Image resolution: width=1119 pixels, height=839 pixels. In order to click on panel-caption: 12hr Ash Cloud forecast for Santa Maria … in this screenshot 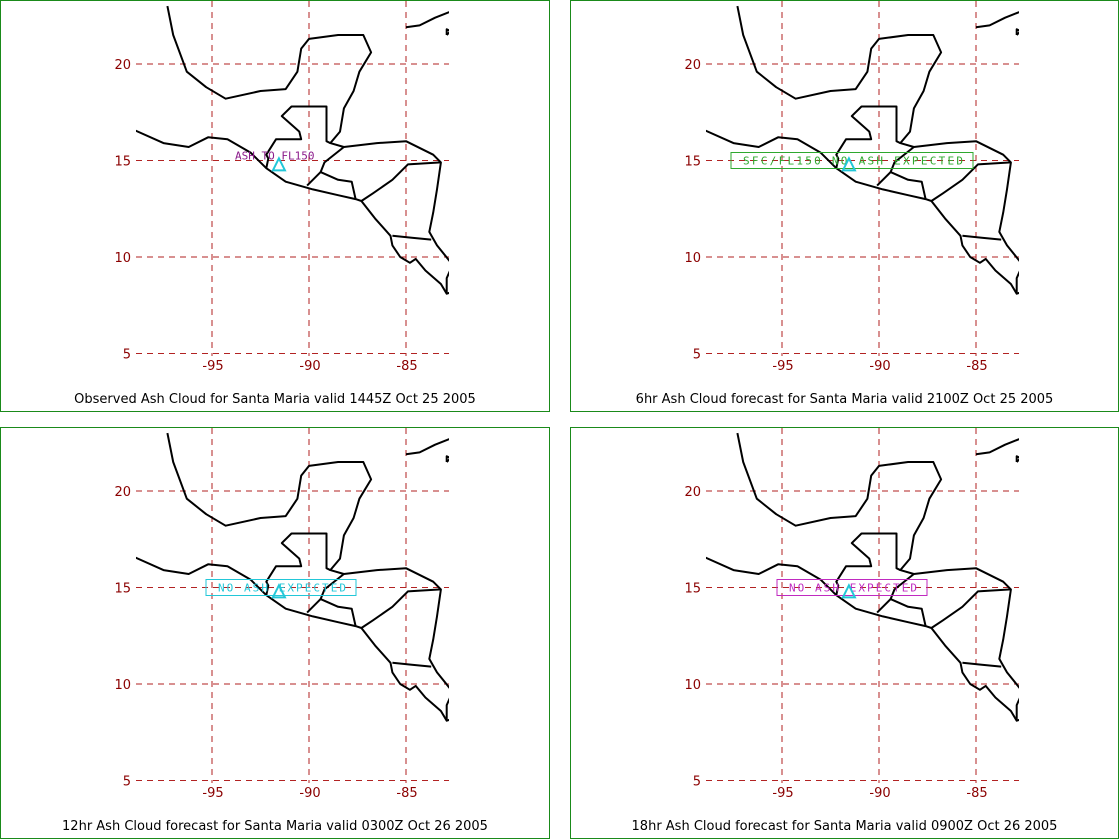, I will do `click(275, 826)`.